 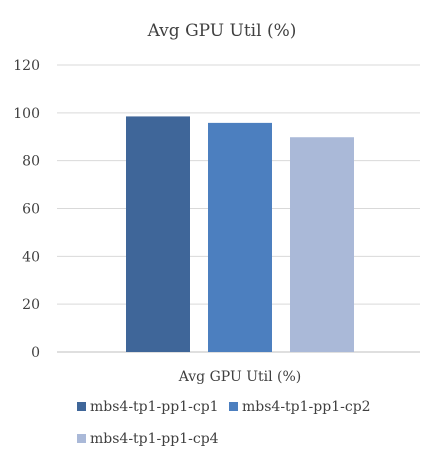 I want to click on y-tick-label: 0, so click(x=35, y=353).